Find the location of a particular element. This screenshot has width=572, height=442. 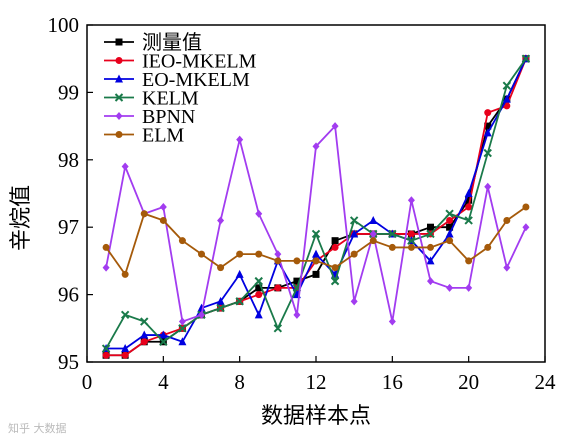

y-tick-label: 96 is located at coordinates (68, 295).